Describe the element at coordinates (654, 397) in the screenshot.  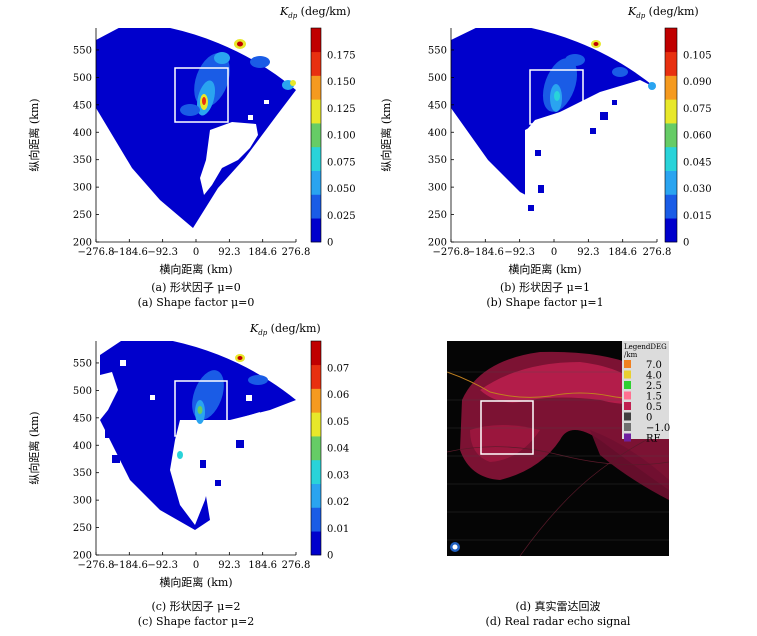
I see `legend-label: 1.5` at that location.